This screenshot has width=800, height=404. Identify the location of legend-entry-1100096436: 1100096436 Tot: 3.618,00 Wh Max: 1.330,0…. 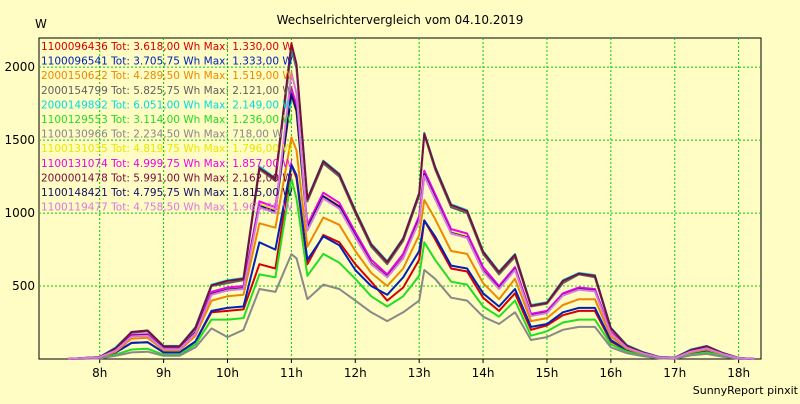
(167, 47).